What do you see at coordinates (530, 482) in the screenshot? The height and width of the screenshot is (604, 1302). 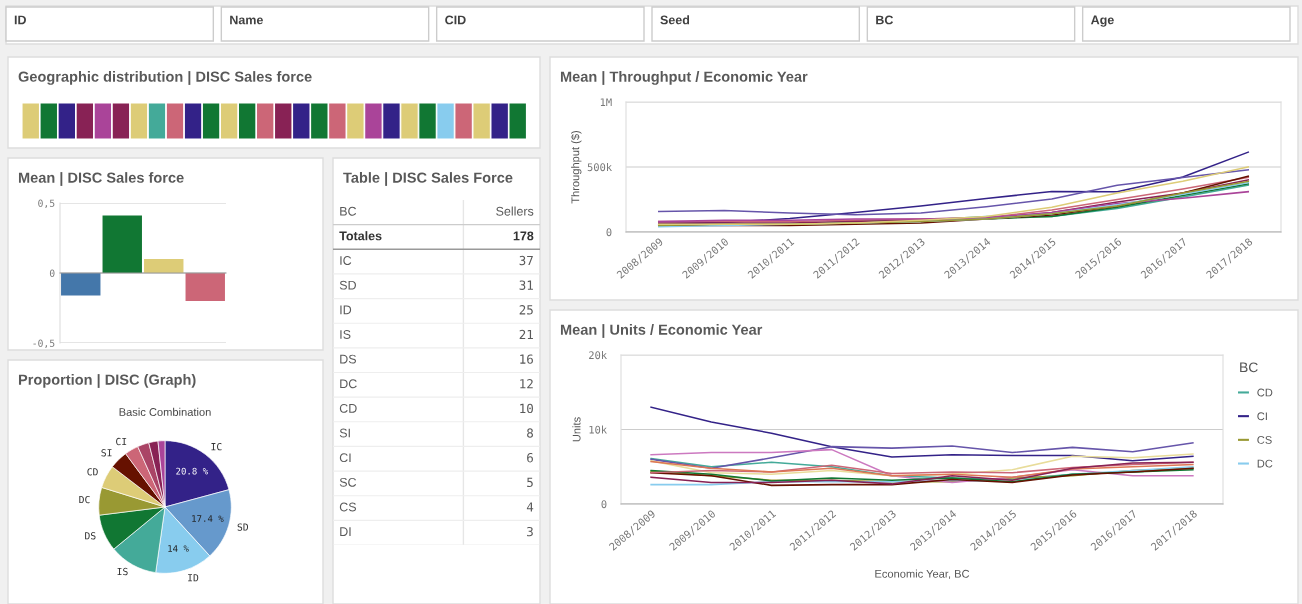 I see `data-label: 5` at bounding box center [530, 482].